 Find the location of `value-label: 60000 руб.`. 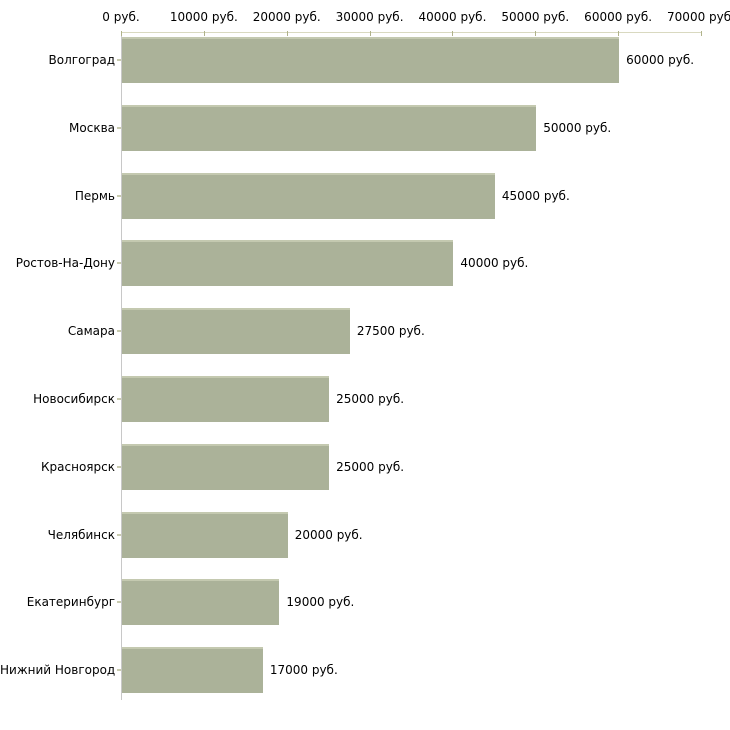

value-label: 60000 руб. is located at coordinates (660, 60).